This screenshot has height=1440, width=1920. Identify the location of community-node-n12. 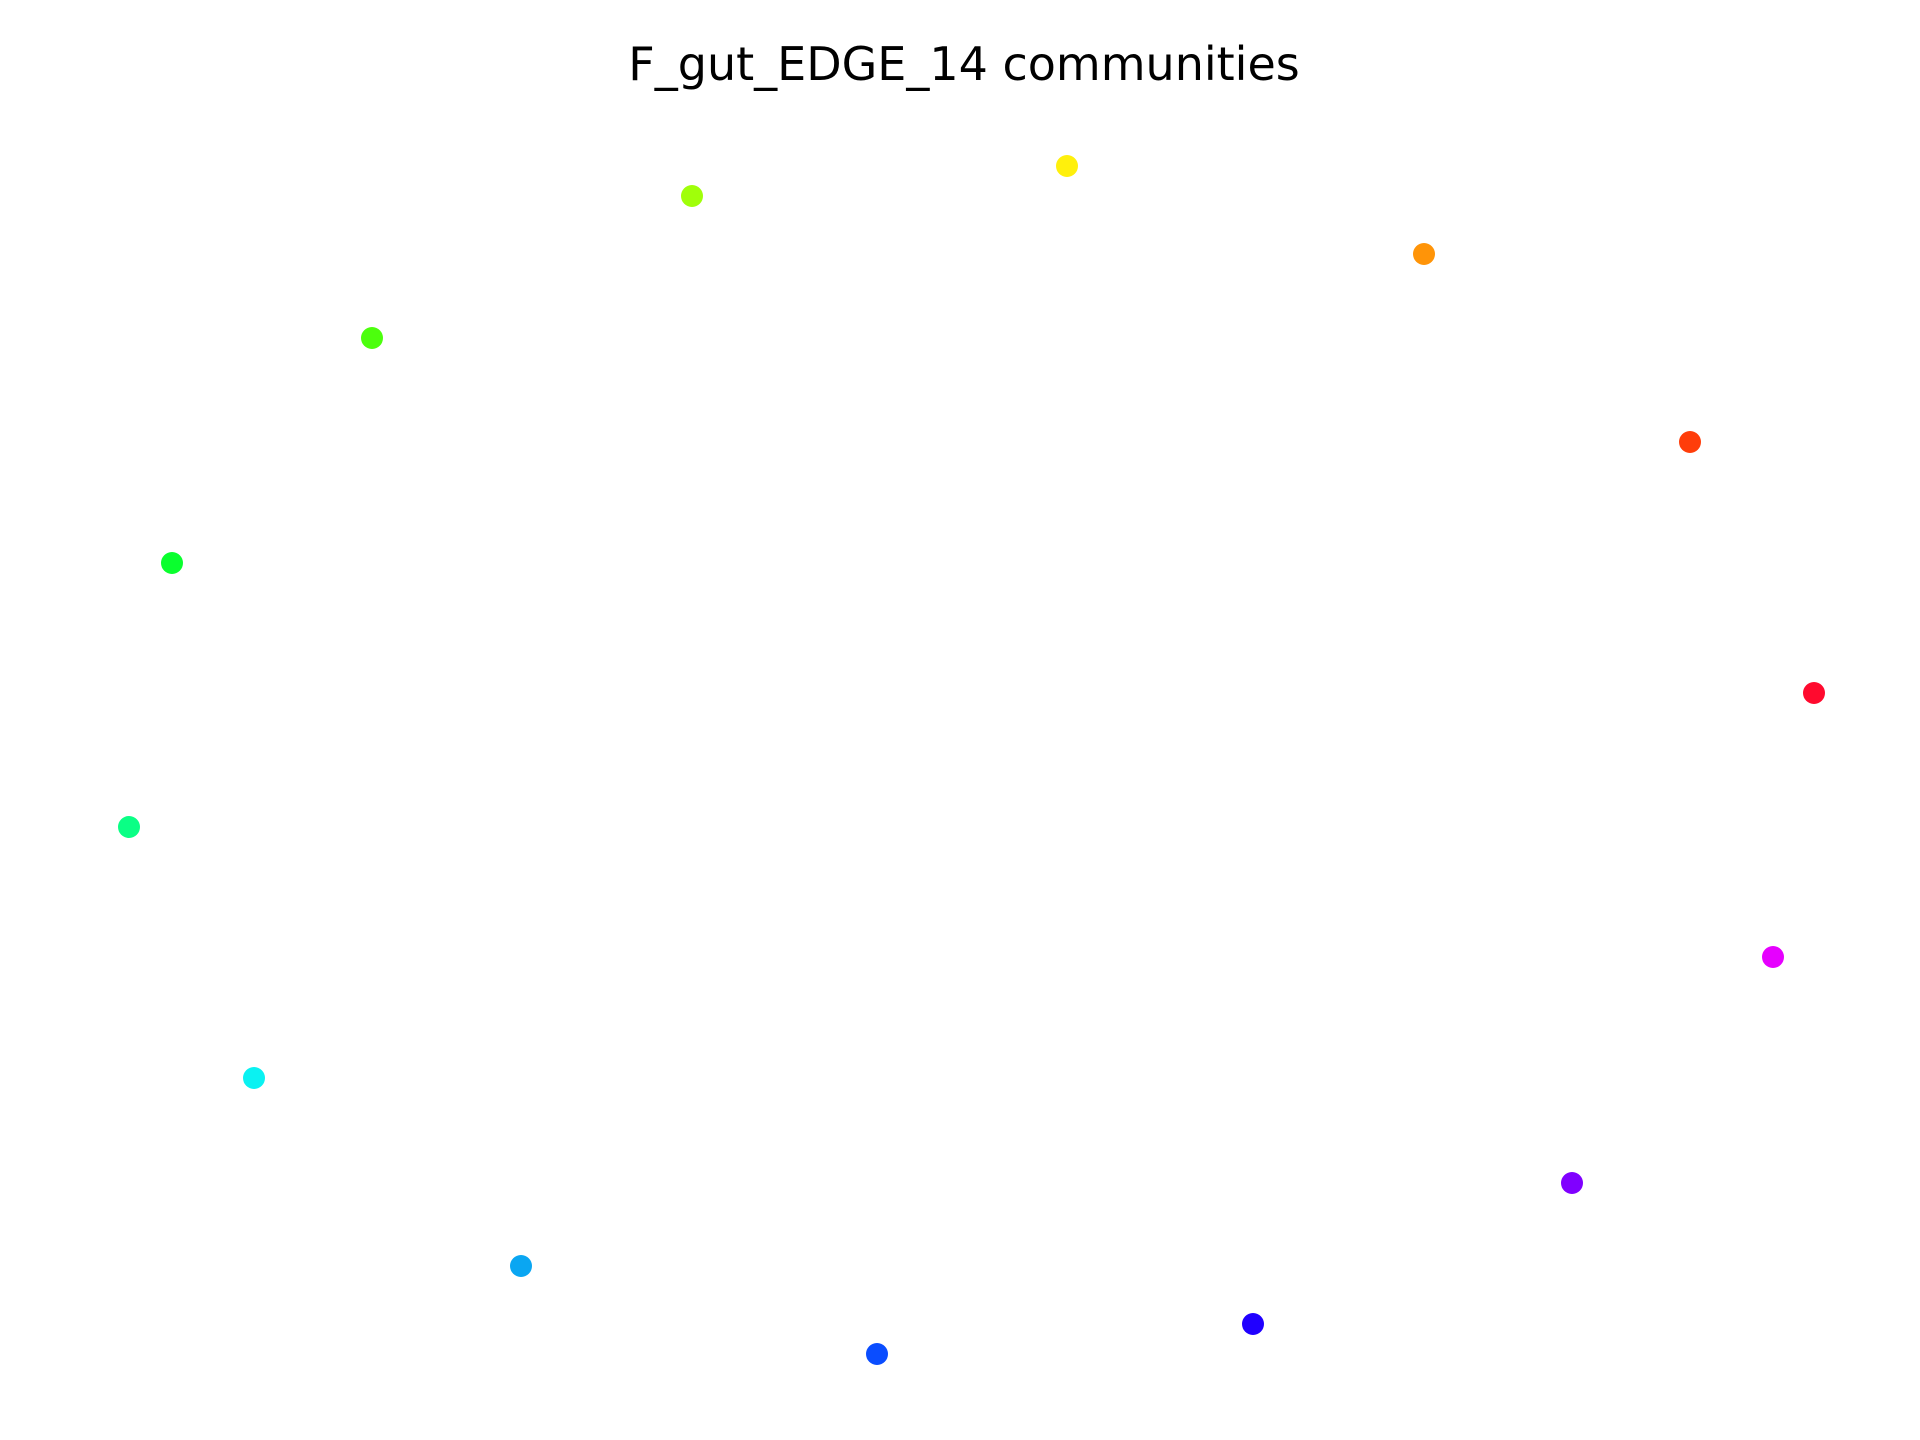
(1253, 1324).